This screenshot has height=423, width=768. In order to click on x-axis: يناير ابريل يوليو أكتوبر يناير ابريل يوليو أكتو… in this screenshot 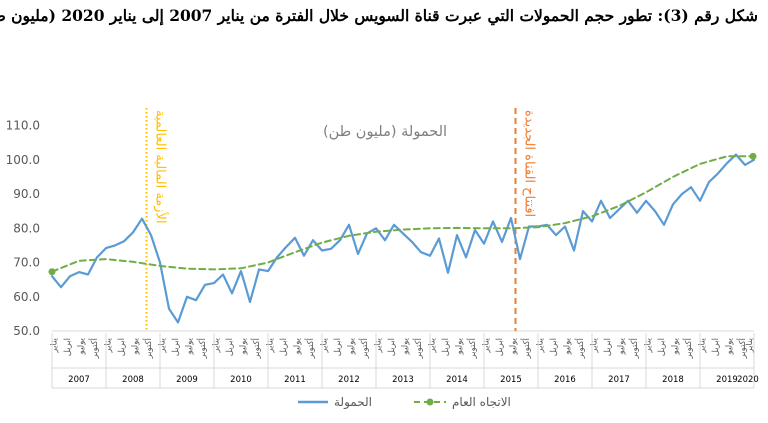, I will do `click(404, 359)`.